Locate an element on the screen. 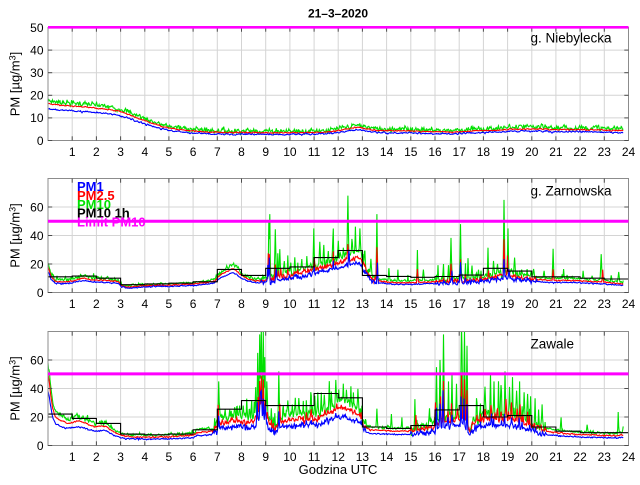 The image size is (640, 485). svg-text: PM10 1h is located at coordinates (103, 213).